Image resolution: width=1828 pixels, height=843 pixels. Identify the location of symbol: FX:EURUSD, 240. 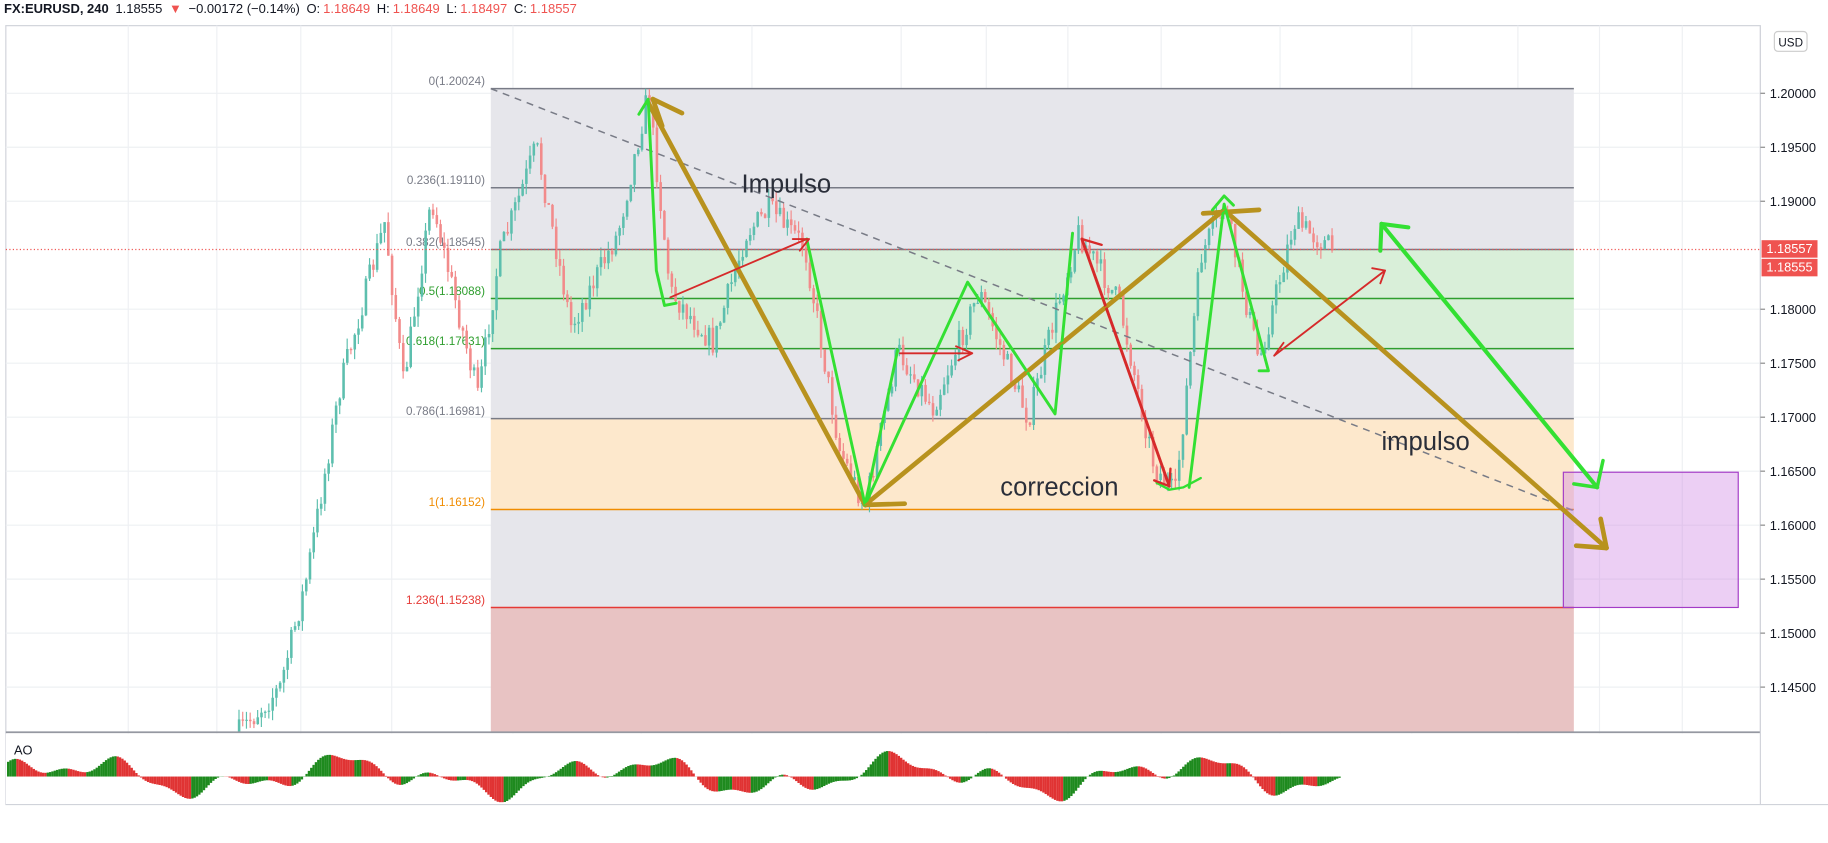
(56, 8).